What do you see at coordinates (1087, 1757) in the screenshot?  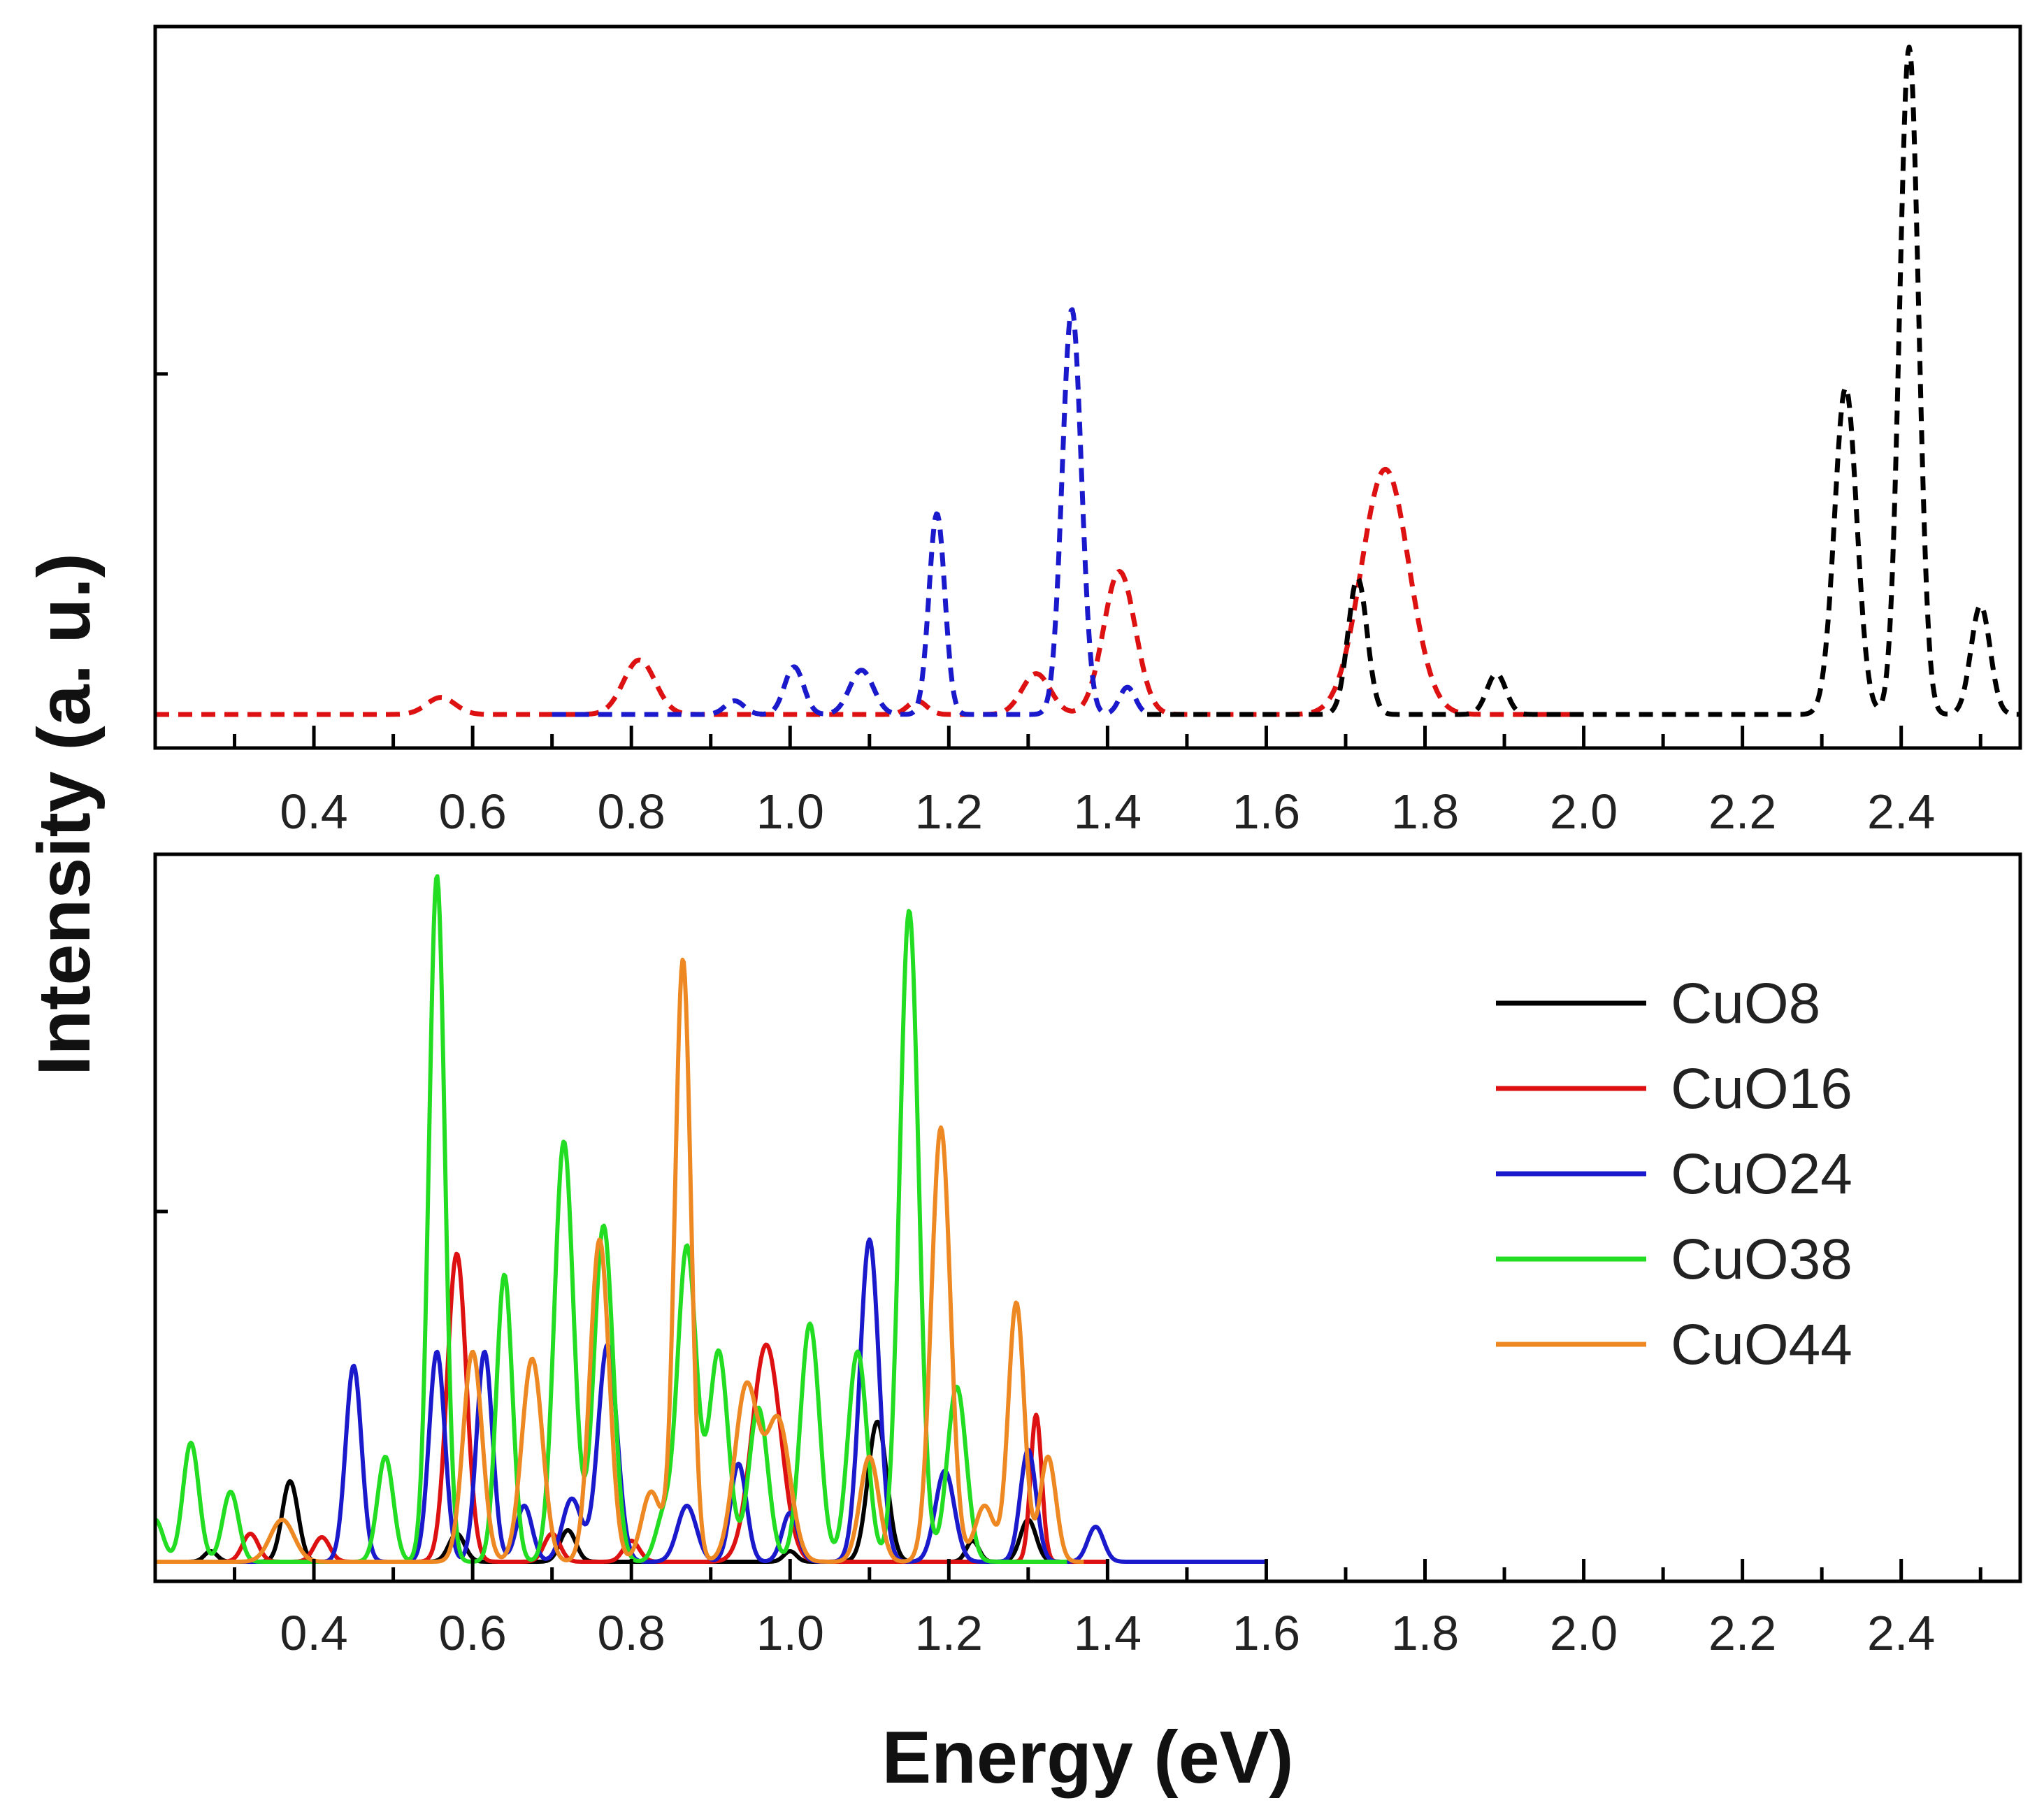 I see `x-axis-title: Energy (eV)` at bounding box center [1087, 1757].